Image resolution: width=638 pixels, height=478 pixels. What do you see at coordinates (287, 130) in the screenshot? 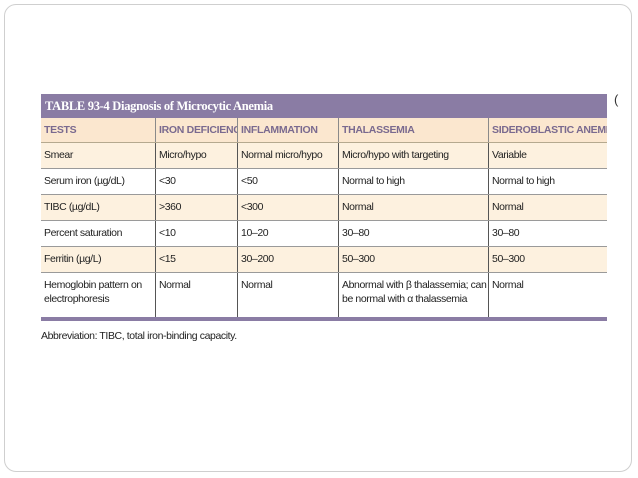
I see `header-inflammation: INFLAMMATION` at bounding box center [287, 130].